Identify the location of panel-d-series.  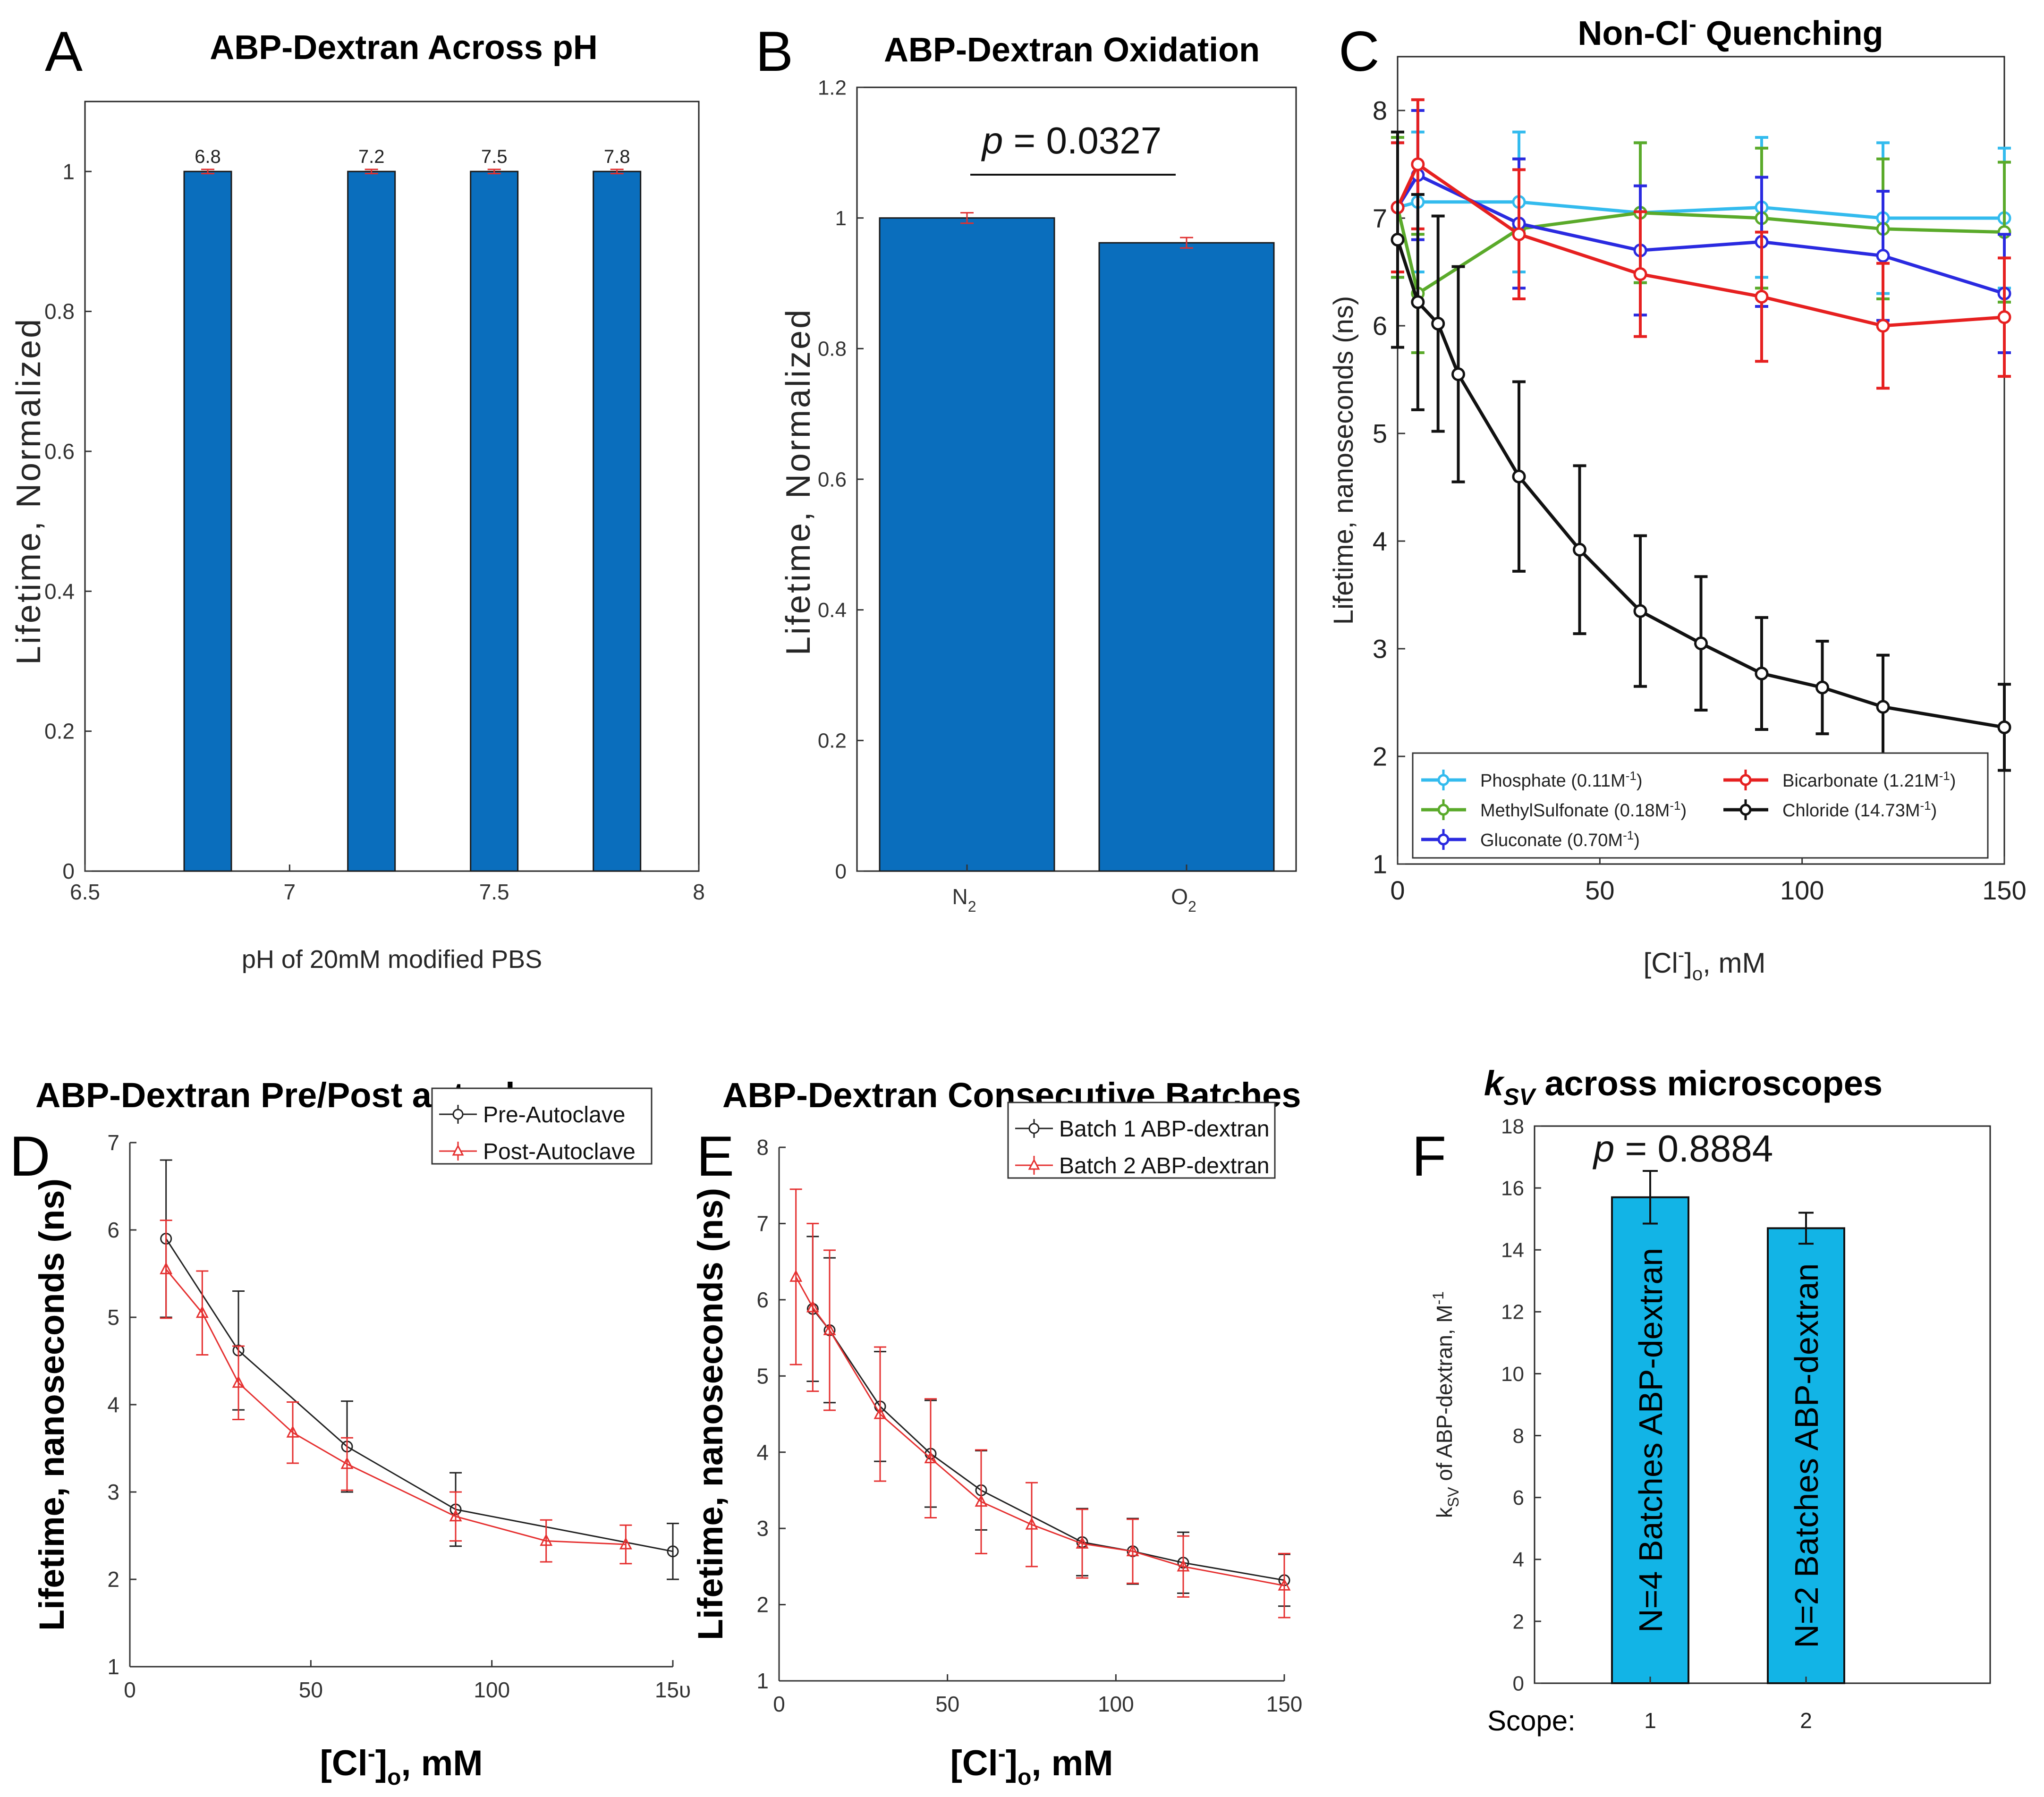
(420, 1370).